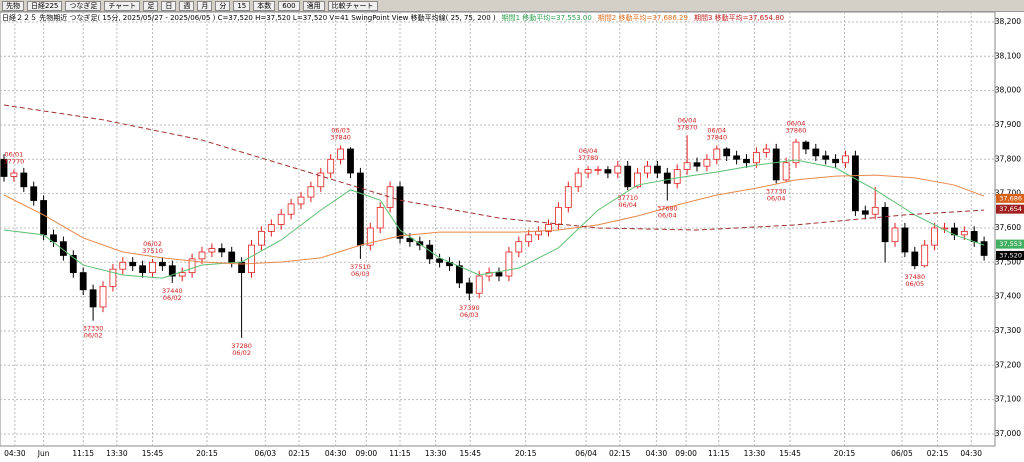 The image size is (1024, 462). What do you see at coordinates (1008, 124) in the screenshot?
I see `y-tick-label: 37,900` at bounding box center [1008, 124].